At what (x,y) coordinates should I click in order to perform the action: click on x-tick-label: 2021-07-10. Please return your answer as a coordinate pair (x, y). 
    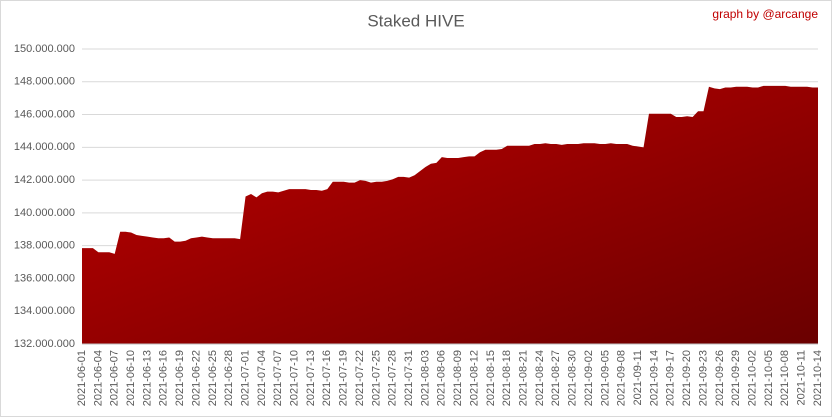
    Looking at the image, I should click on (295, 378).